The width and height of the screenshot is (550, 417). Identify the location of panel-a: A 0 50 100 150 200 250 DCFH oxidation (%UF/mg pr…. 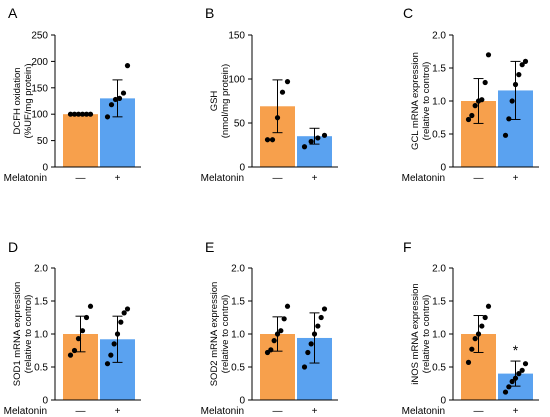
(72, 94).